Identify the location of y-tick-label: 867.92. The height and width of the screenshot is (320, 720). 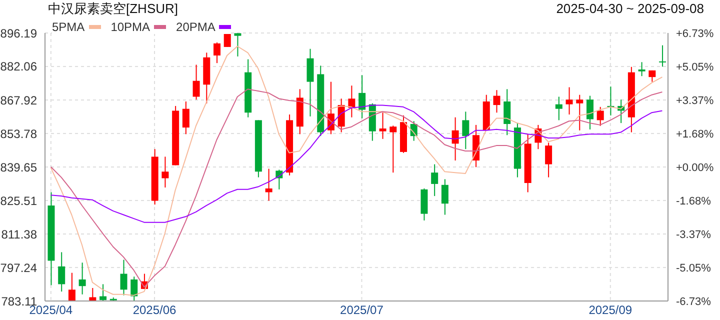
(19, 100).